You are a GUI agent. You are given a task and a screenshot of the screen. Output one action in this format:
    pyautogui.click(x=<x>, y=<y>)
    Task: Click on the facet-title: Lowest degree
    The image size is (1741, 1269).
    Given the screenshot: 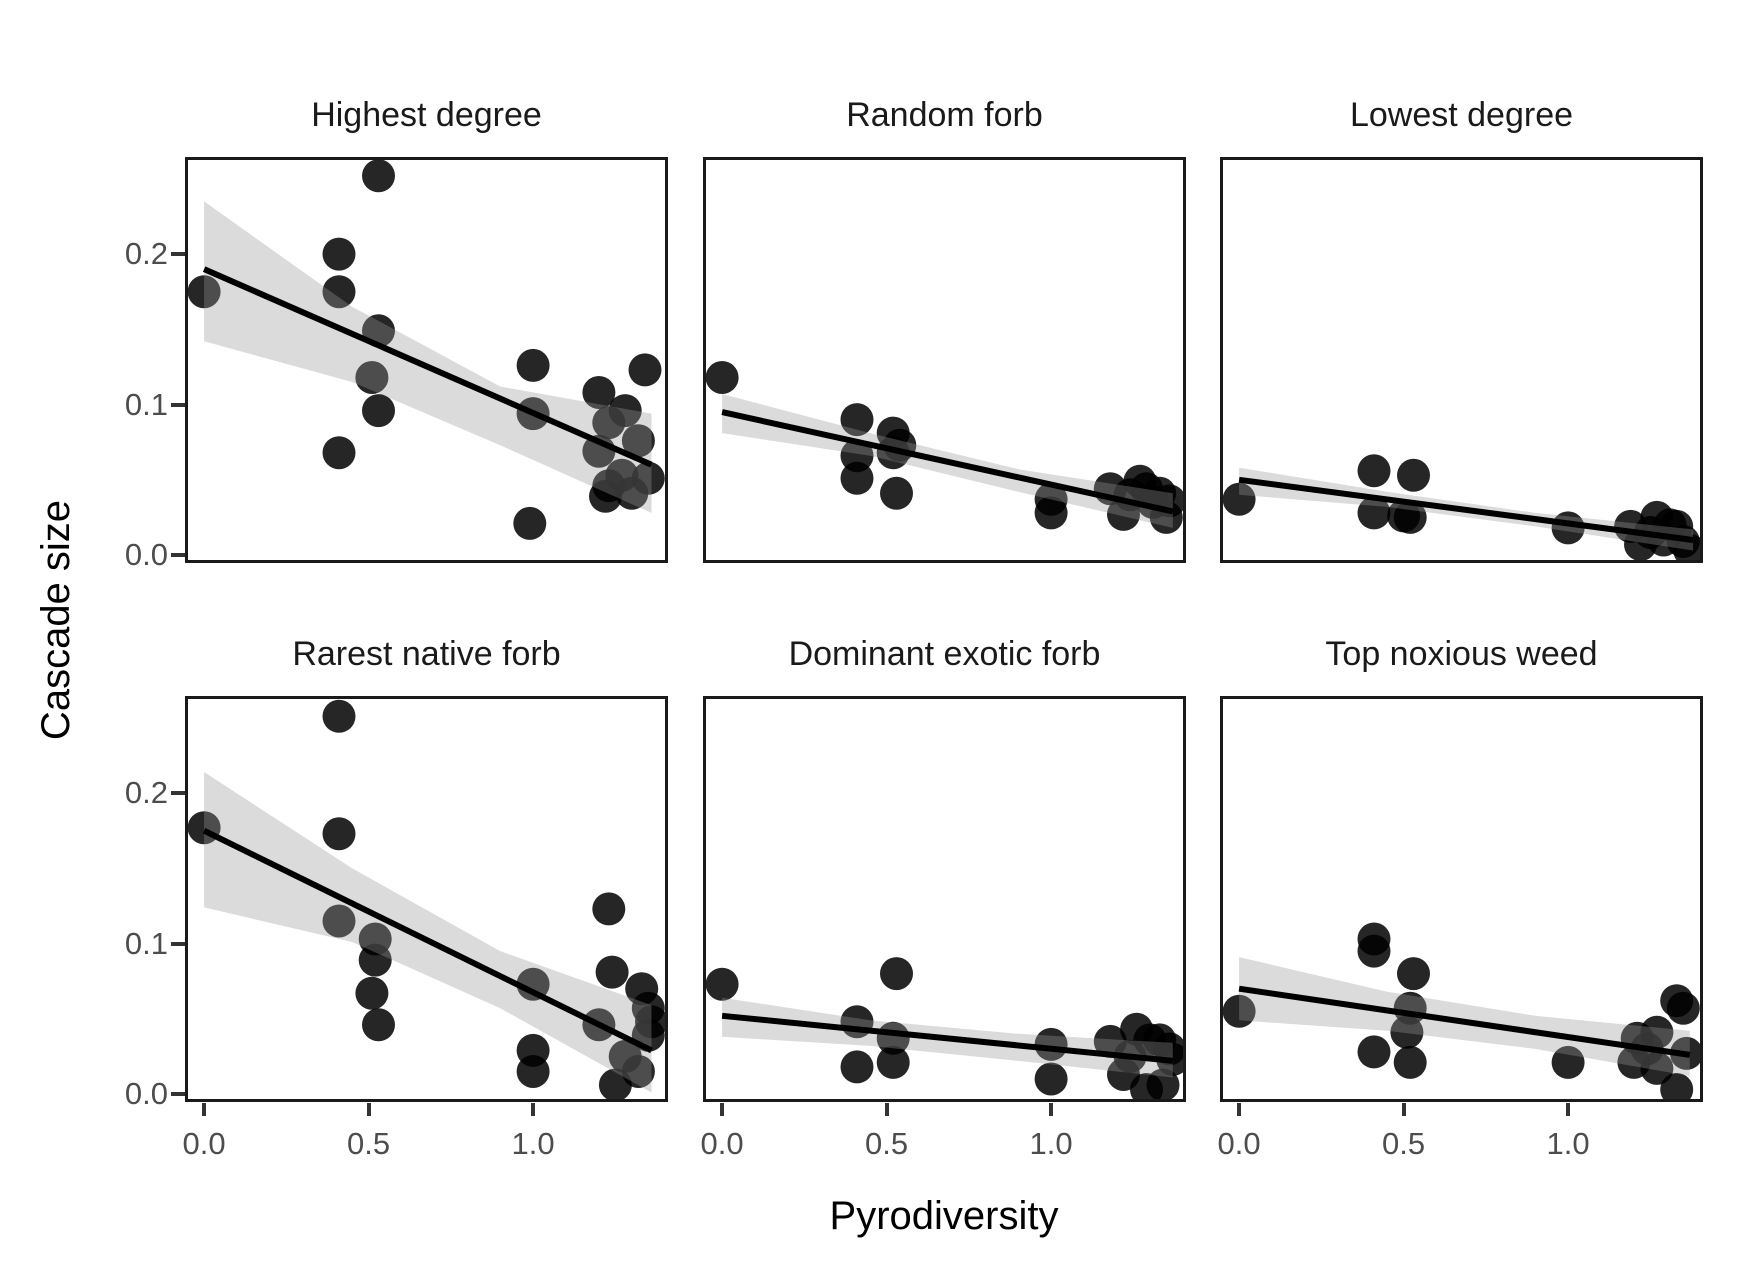 What is the action you would take?
    pyautogui.click(x=1461, y=115)
    